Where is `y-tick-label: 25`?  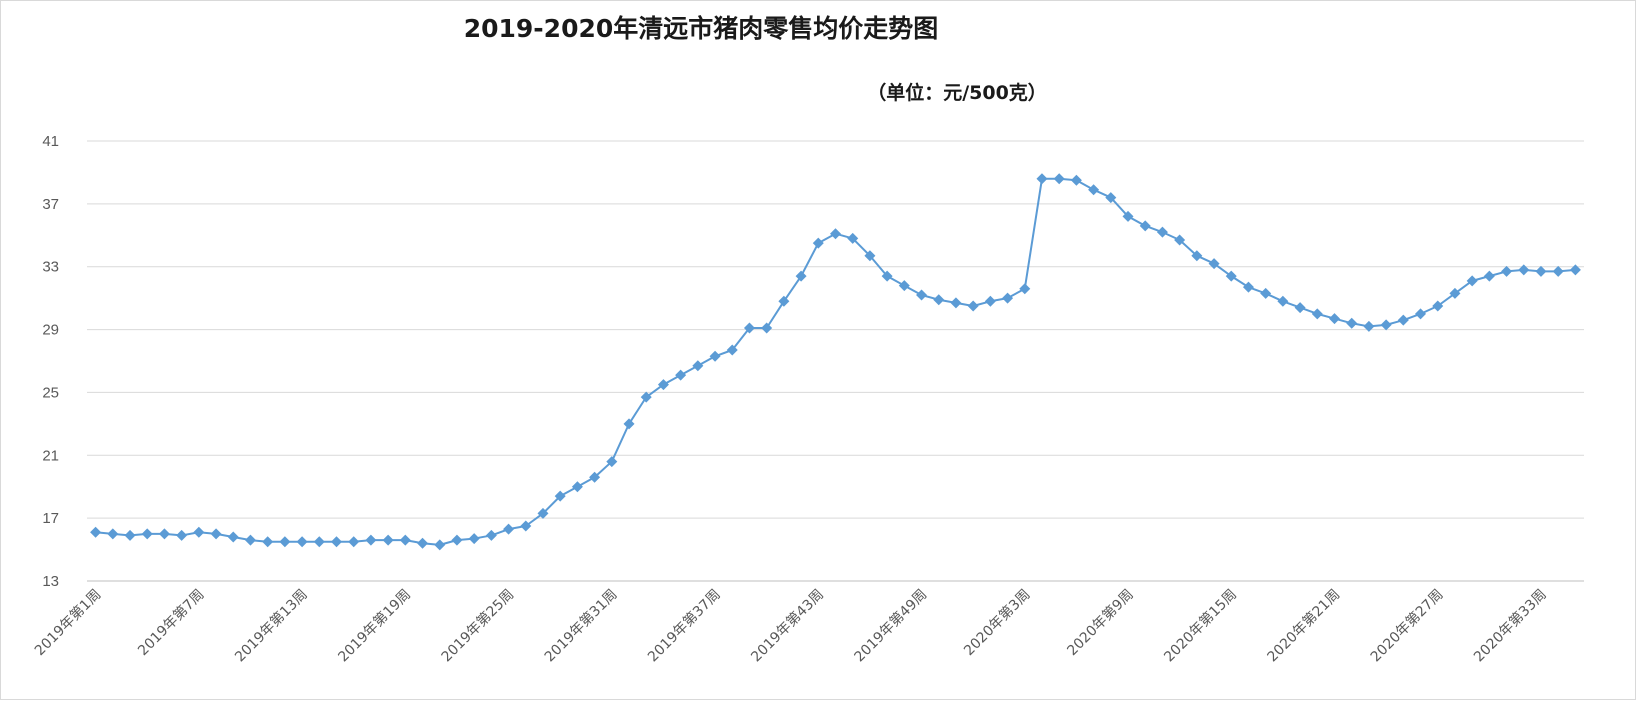 y-tick-label: 25 is located at coordinates (50, 392).